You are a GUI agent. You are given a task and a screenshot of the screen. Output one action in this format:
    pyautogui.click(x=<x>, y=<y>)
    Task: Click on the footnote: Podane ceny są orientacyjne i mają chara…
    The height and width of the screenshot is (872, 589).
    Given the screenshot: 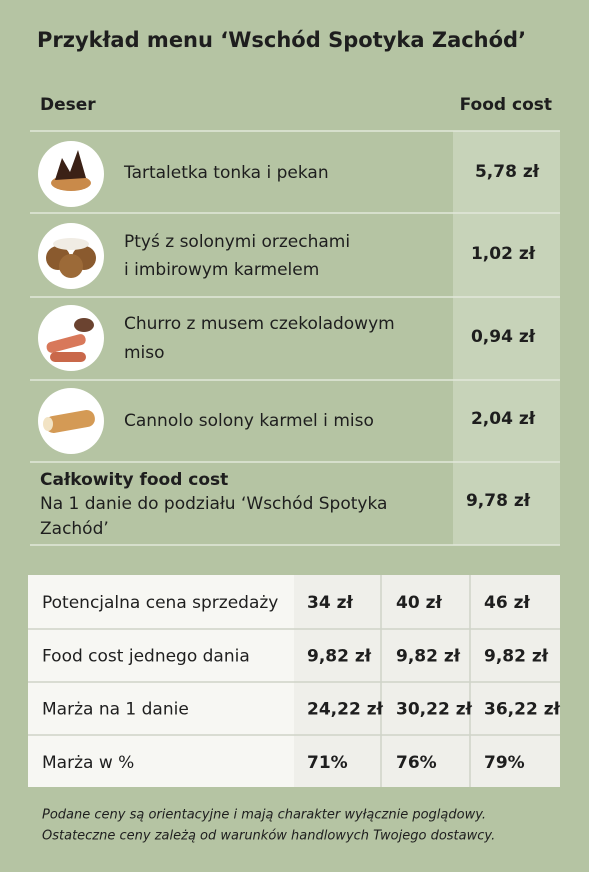 What is the action you would take?
    pyautogui.click(x=264, y=815)
    